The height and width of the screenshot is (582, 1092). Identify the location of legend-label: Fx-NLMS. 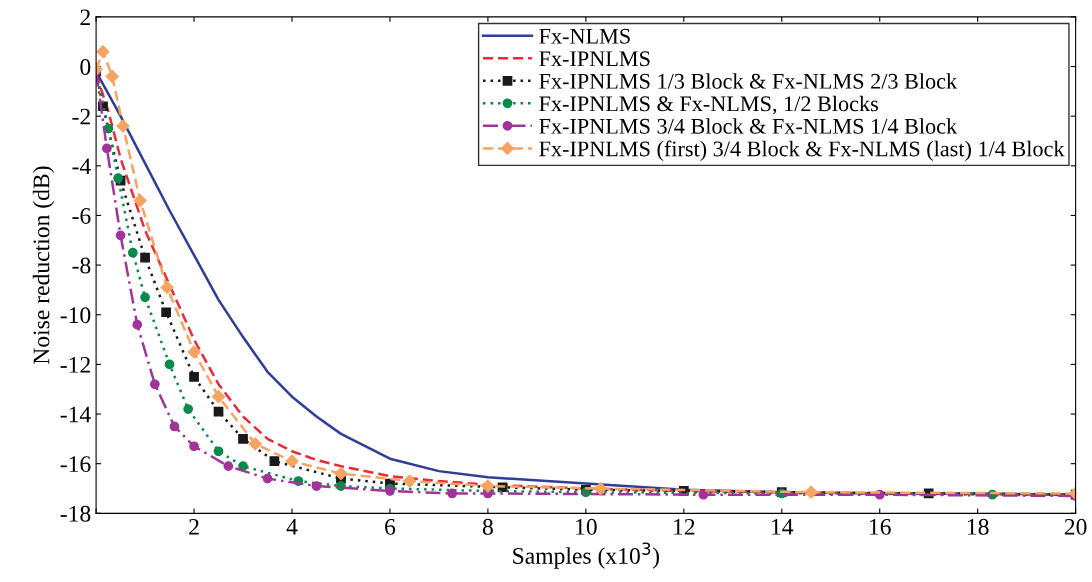
(584, 36).